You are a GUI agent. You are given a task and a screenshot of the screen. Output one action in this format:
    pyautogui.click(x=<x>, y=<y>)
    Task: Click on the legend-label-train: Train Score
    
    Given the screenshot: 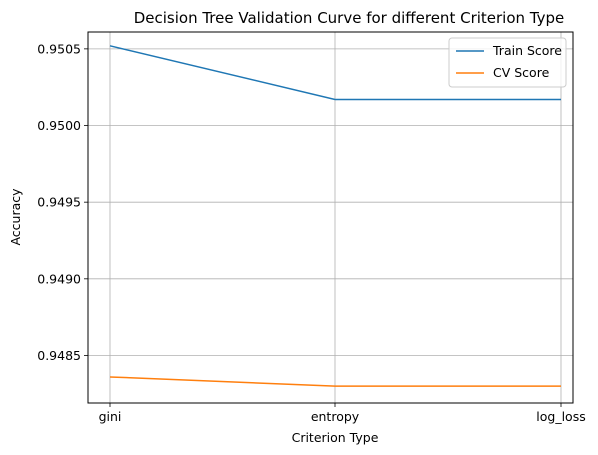 What is the action you would take?
    pyautogui.click(x=527, y=50)
    